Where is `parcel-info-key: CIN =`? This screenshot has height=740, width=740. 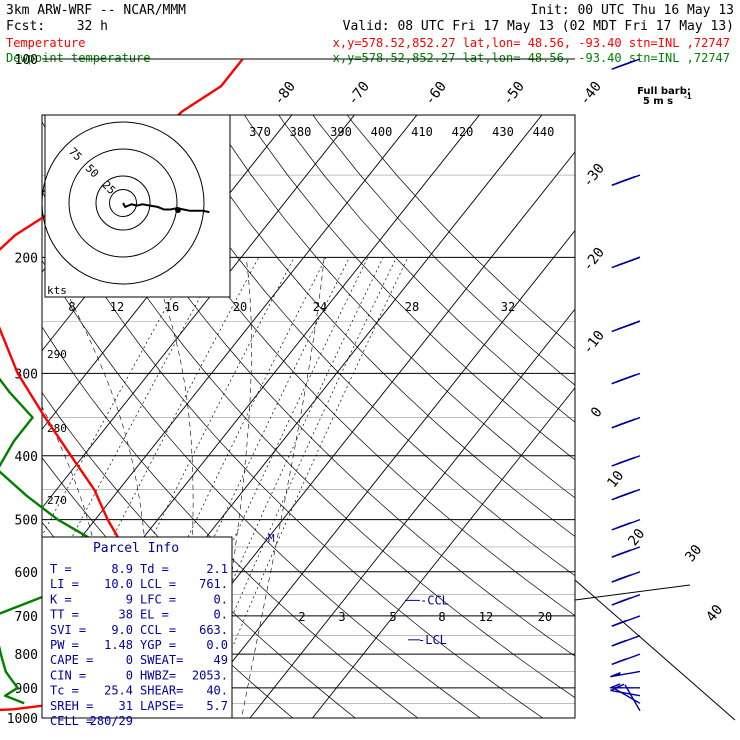
parcel-info-key: CIN = is located at coordinates (68, 675).